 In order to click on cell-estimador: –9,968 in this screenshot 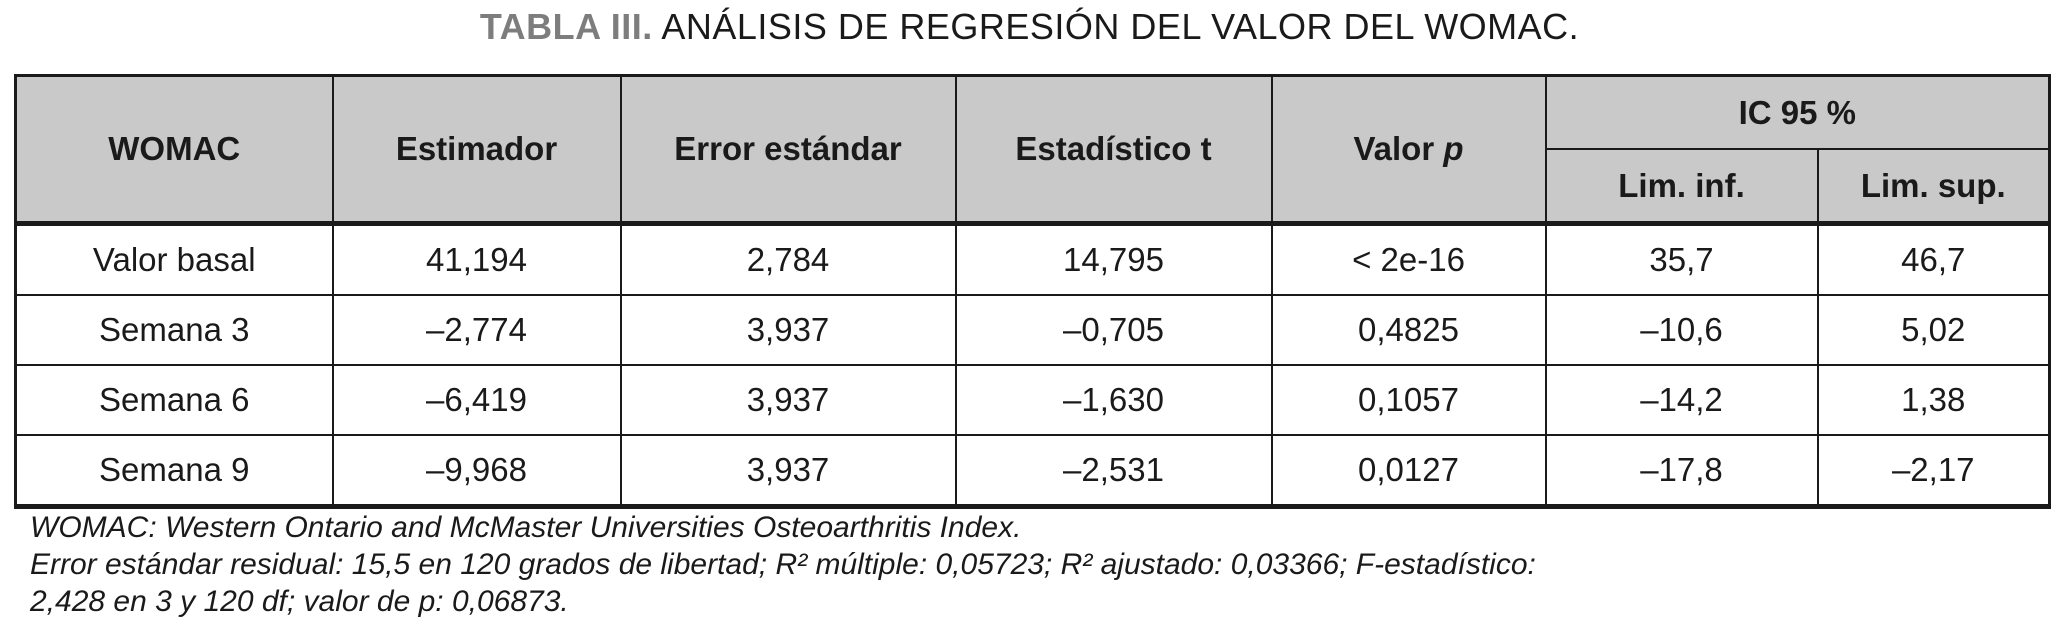, I will do `click(476, 471)`.